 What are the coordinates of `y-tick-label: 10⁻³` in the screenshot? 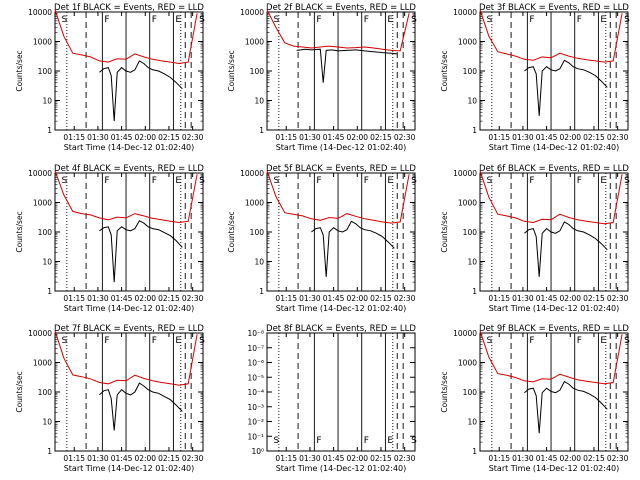 It's located at (255, 407).